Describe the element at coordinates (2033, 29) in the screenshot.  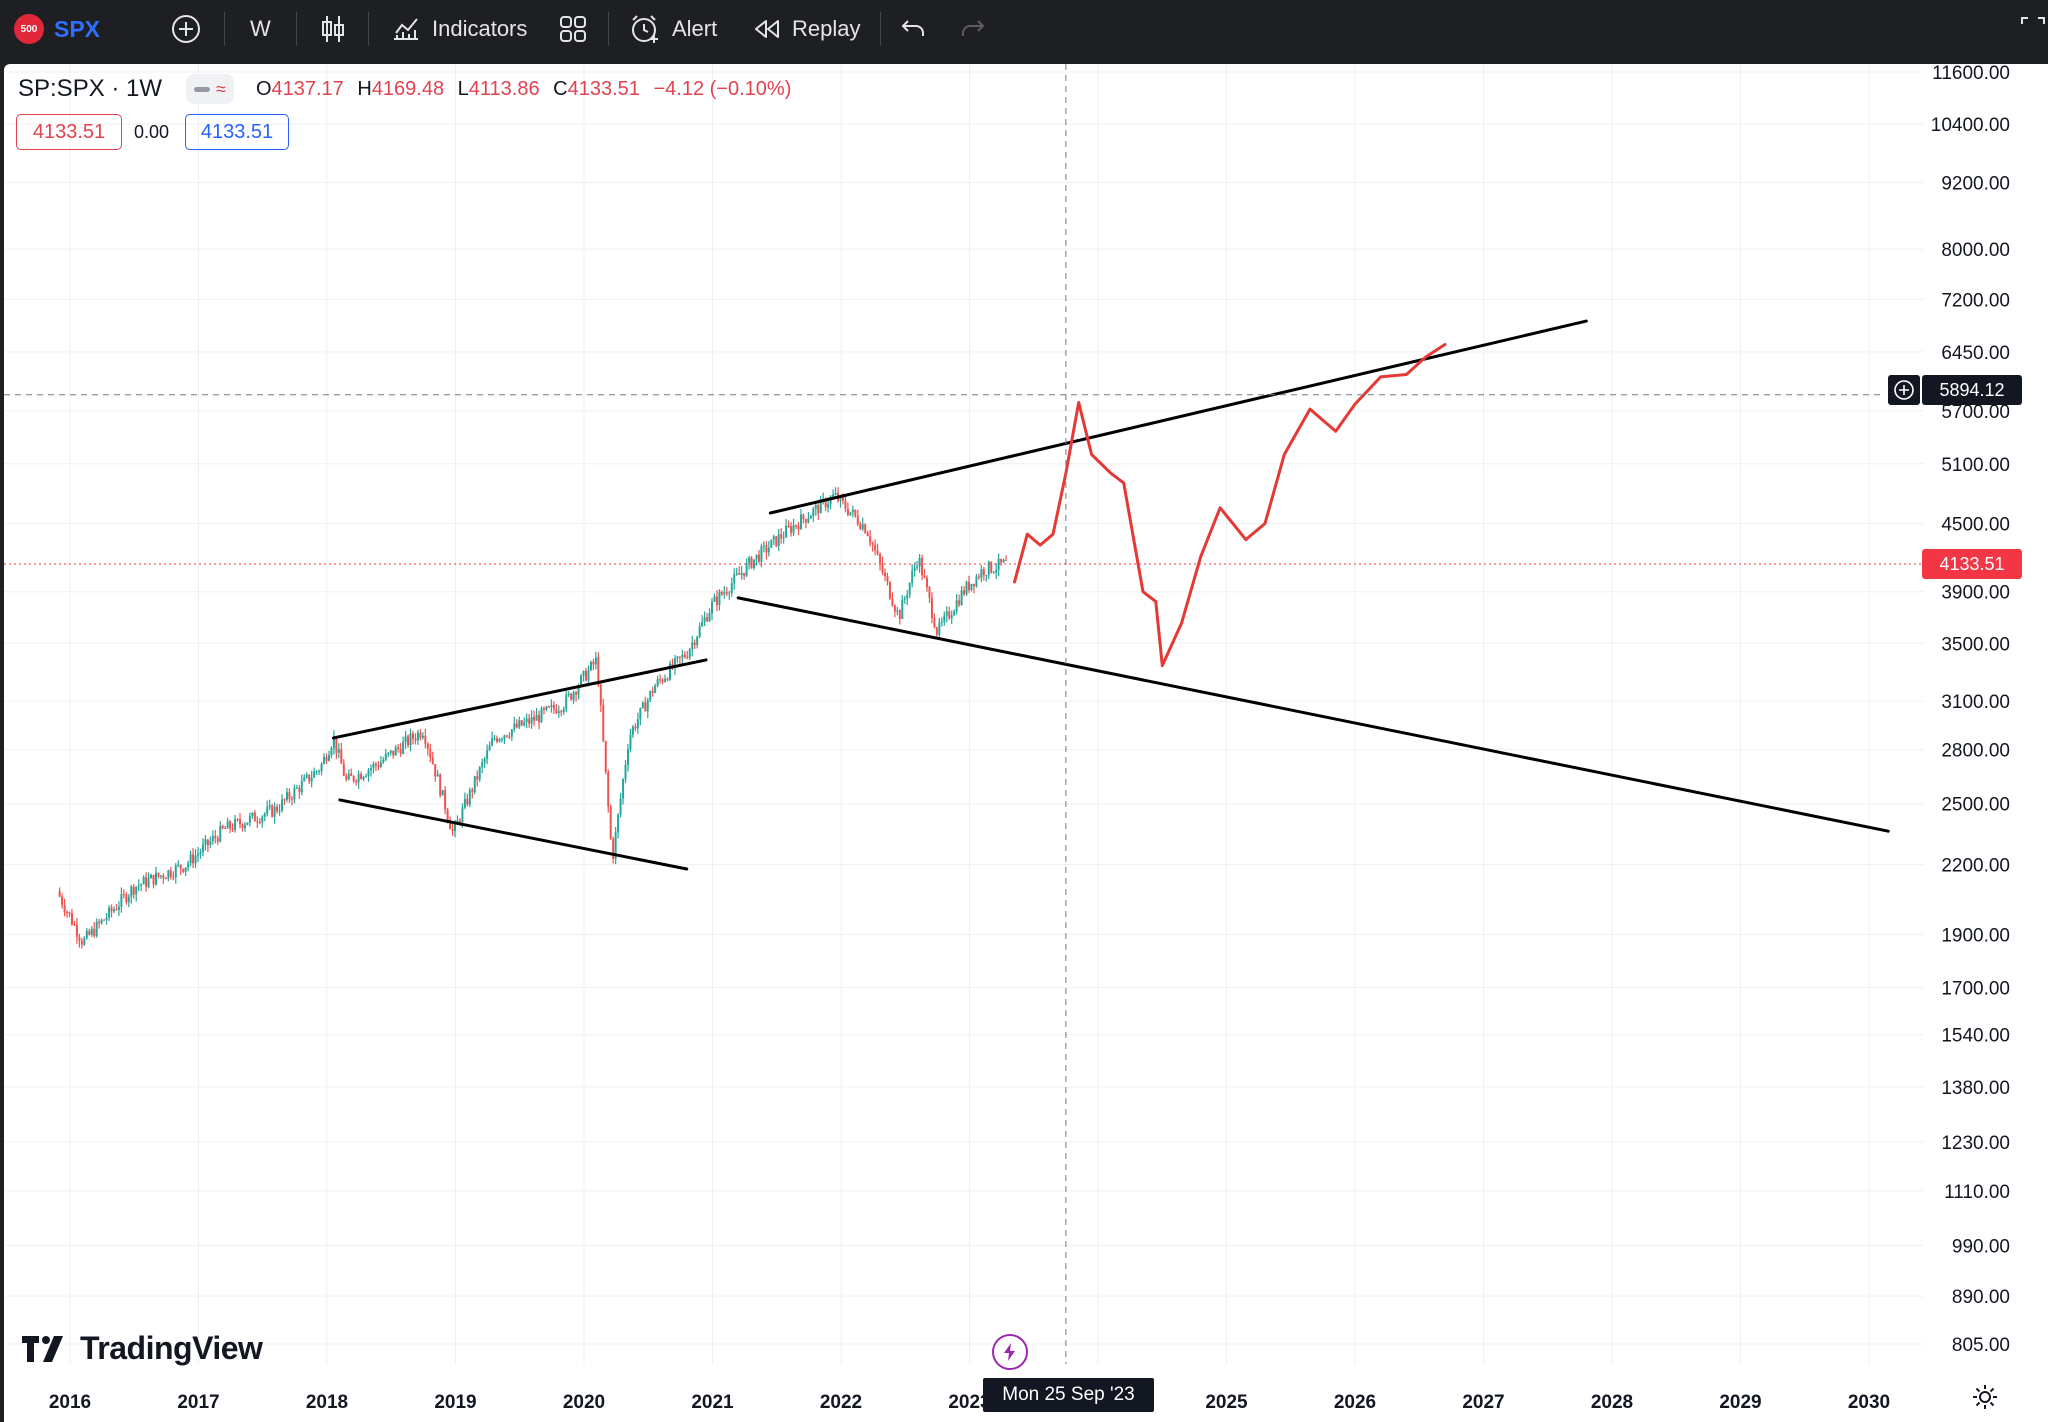
I see `fullscreen-button` at that location.